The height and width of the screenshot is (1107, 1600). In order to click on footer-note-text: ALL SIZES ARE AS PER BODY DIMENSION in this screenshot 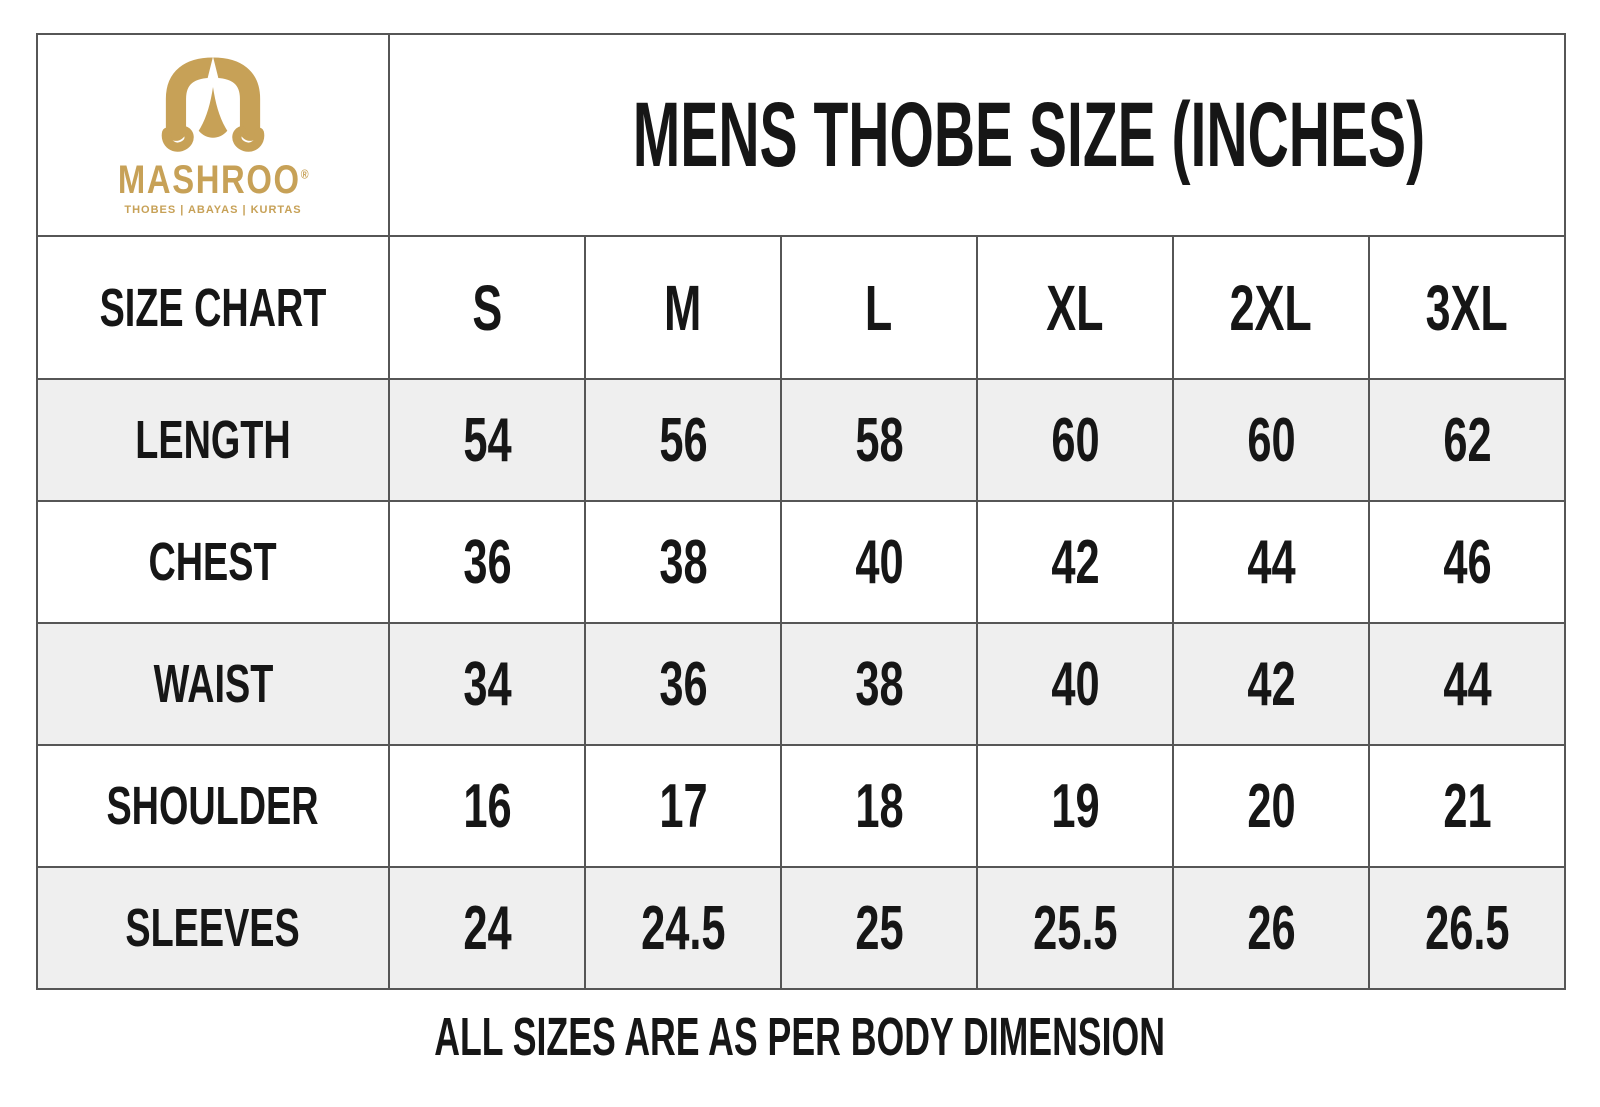, I will do `click(800, 1037)`.